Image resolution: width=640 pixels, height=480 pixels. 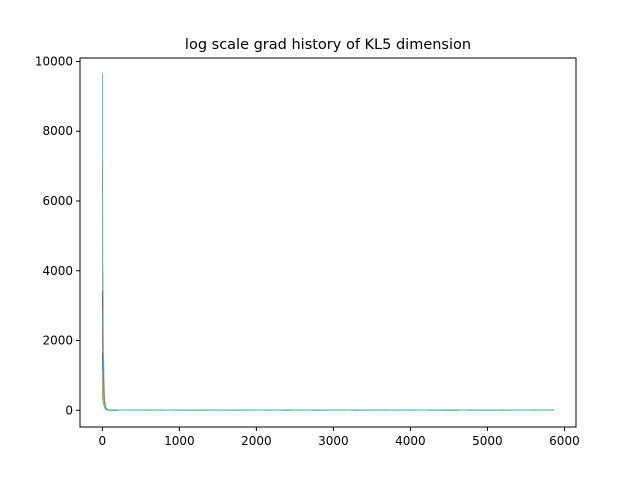 I want to click on y-tick-label: 6000, so click(x=57, y=201).